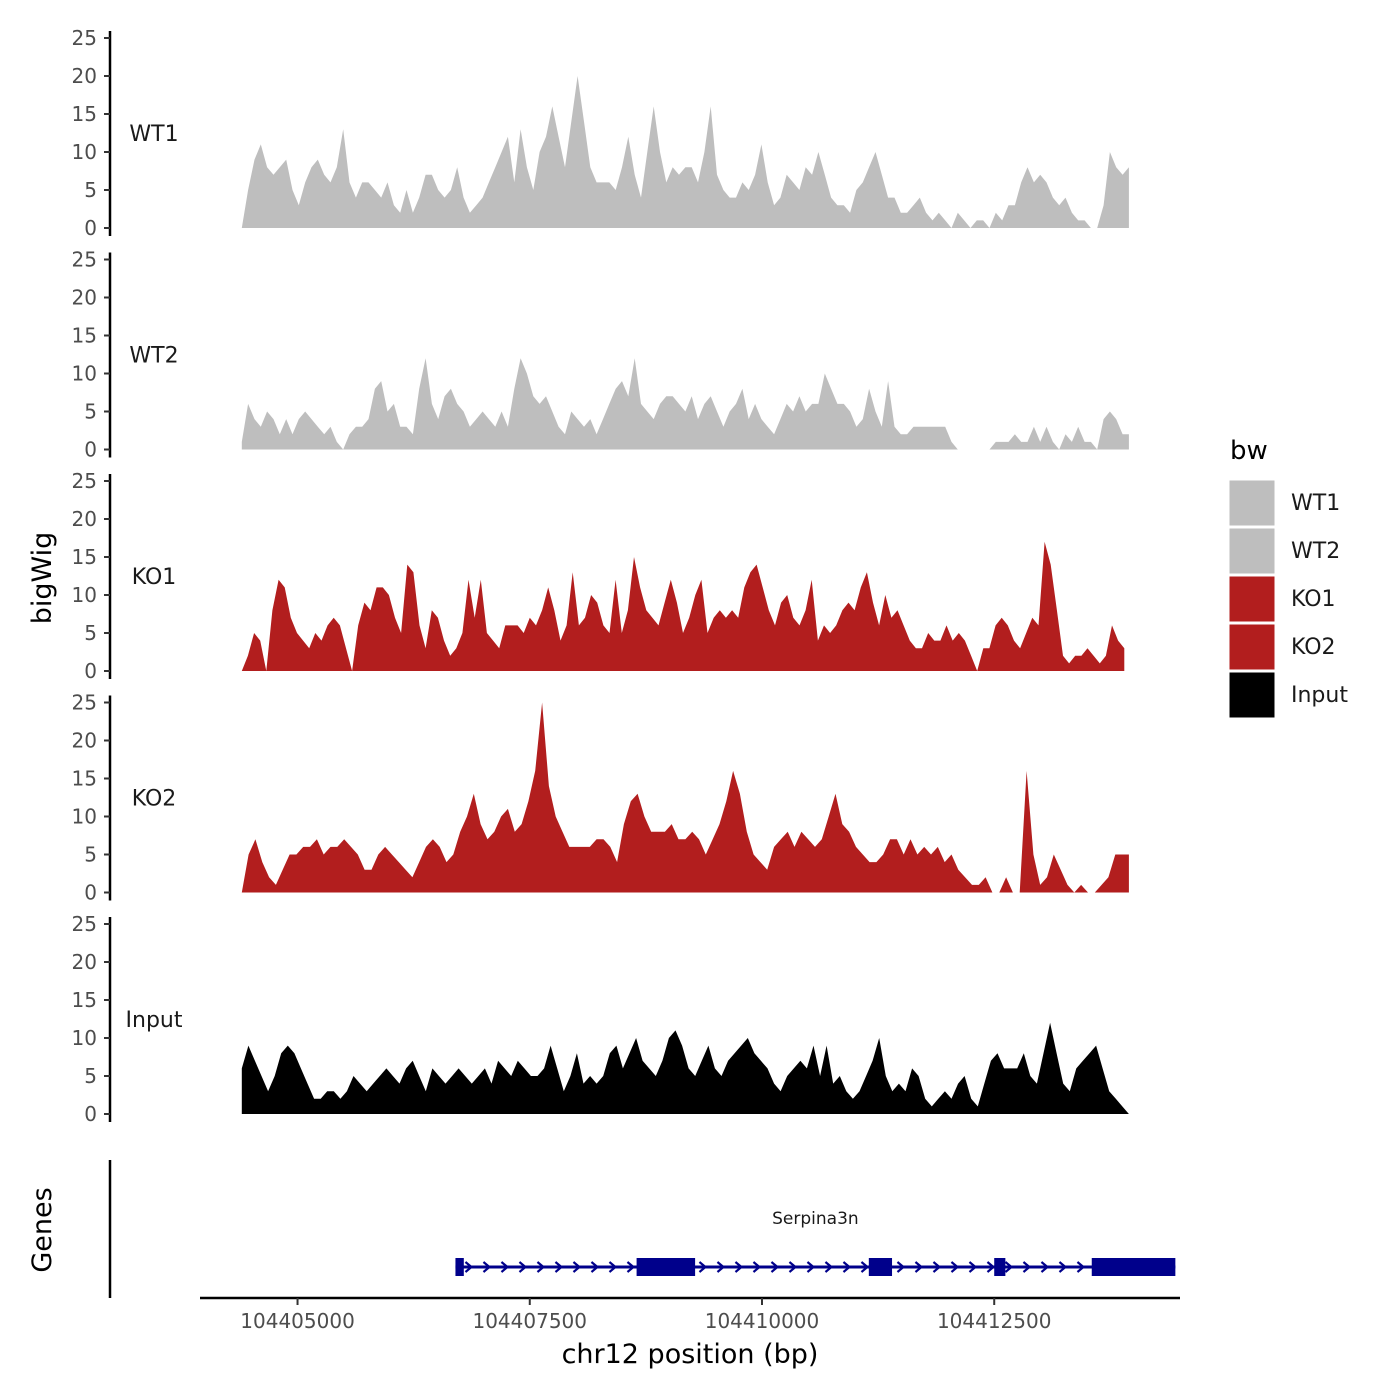 The height and width of the screenshot is (1400, 1400). What do you see at coordinates (1249, 451) in the screenshot?
I see `legend-title: bw` at bounding box center [1249, 451].